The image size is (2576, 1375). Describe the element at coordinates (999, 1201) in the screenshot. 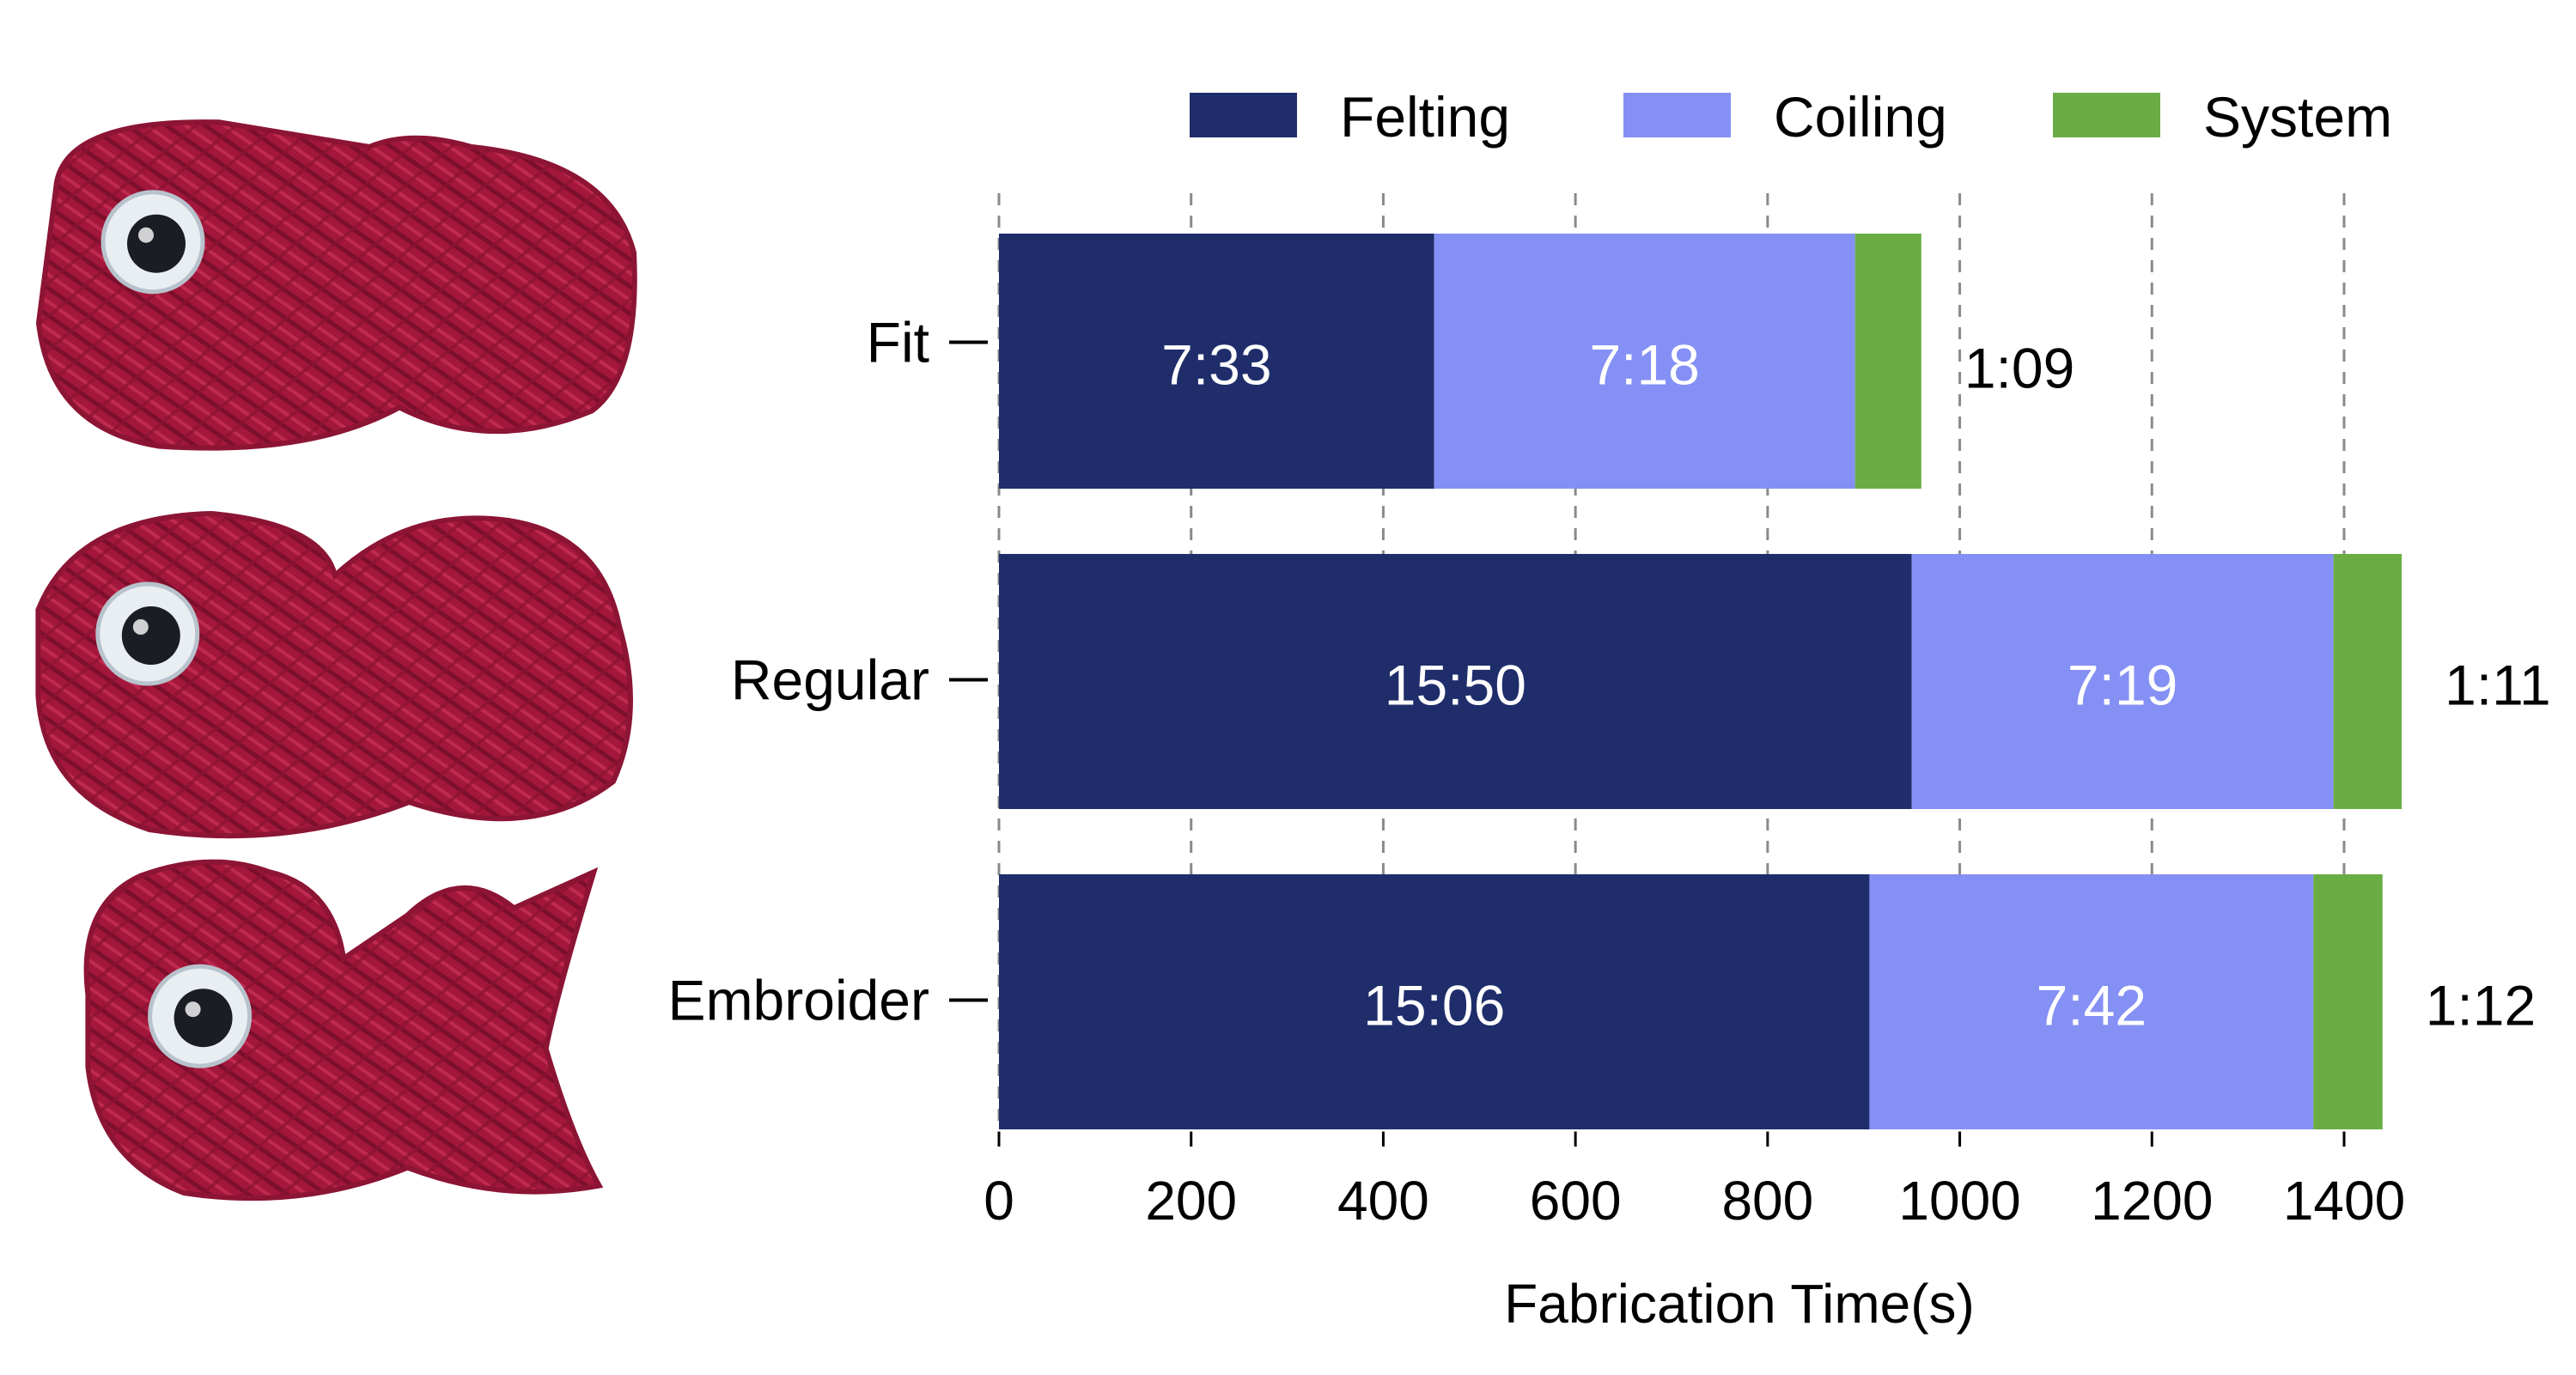

I see `x-tick-label-0: 0` at that location.